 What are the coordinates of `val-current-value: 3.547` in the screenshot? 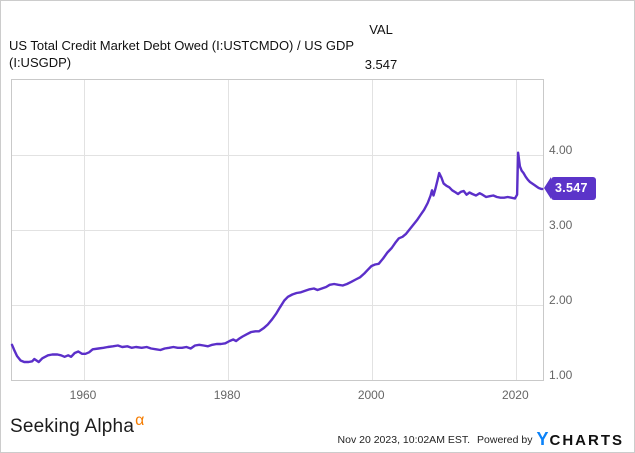 It's located at (381, 64).